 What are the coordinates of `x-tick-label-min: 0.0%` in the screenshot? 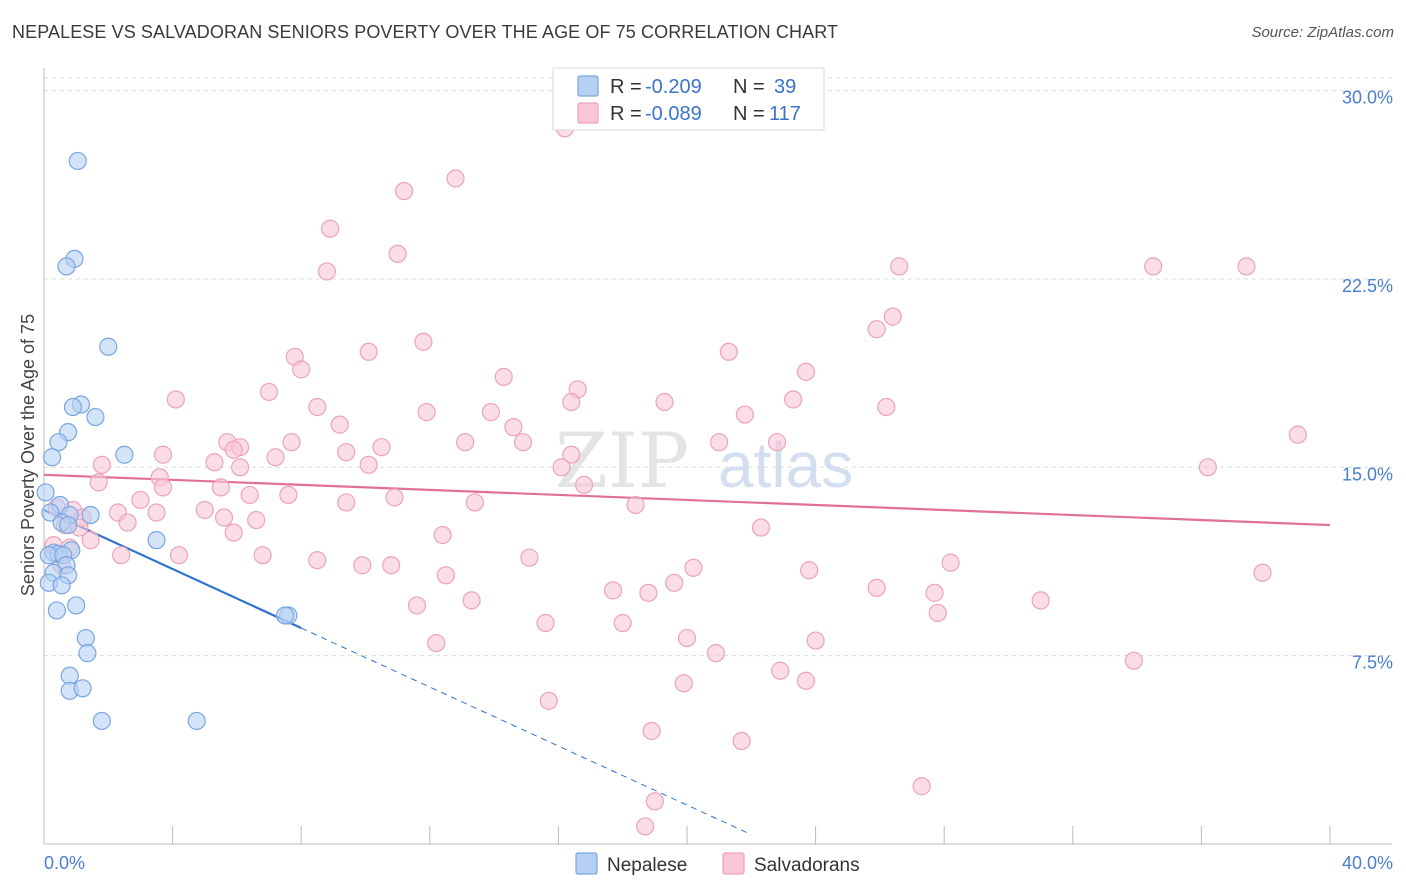 It's located at (64, 863).